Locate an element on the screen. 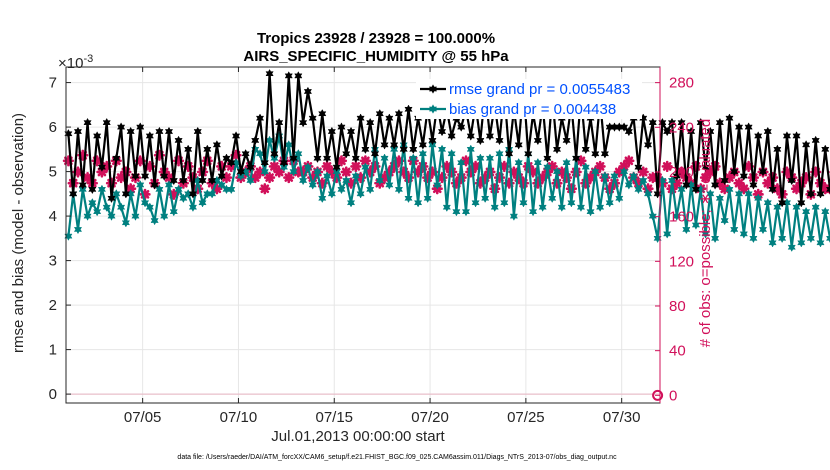 This screenshot has height=470, width=830. x-tick-label: 07/15 is located at coordinates (334, 417).